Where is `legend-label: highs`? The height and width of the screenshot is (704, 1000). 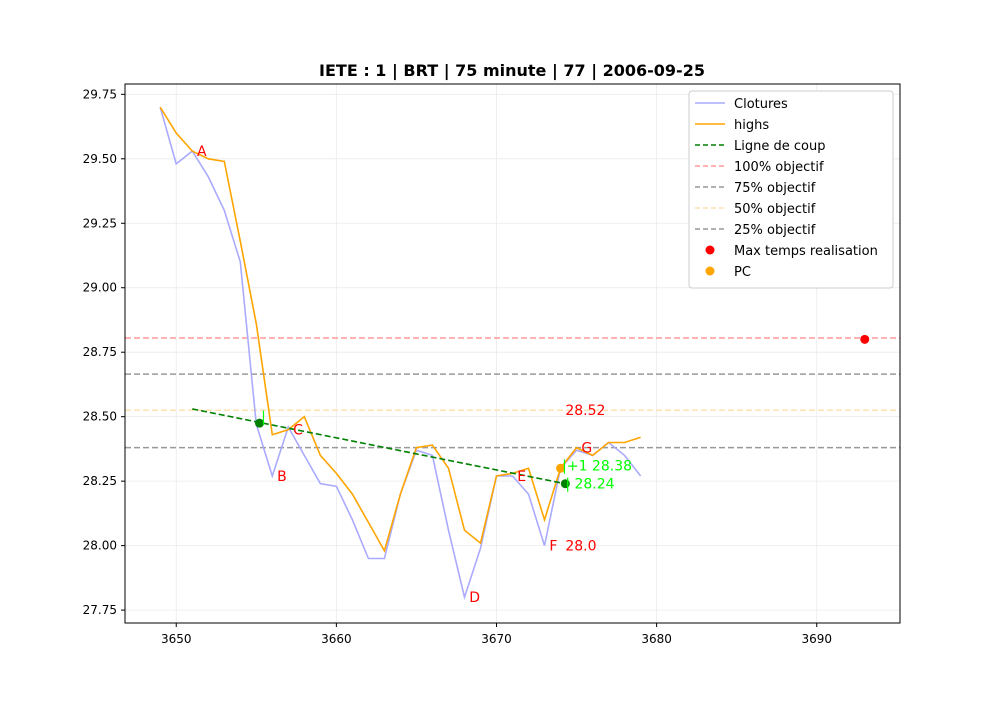
legend-label: highs is located at coordinates (751, 125).